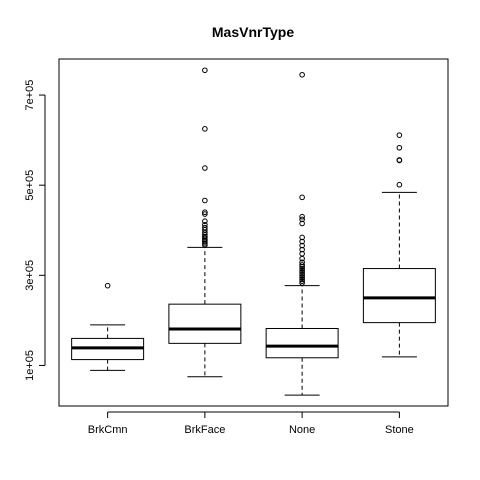 The height and width of the screenshot is (480, 480). Describe the element at coordinates (253, 32) in the screenshot. I see `chart-title: MasVnrType` at that location.